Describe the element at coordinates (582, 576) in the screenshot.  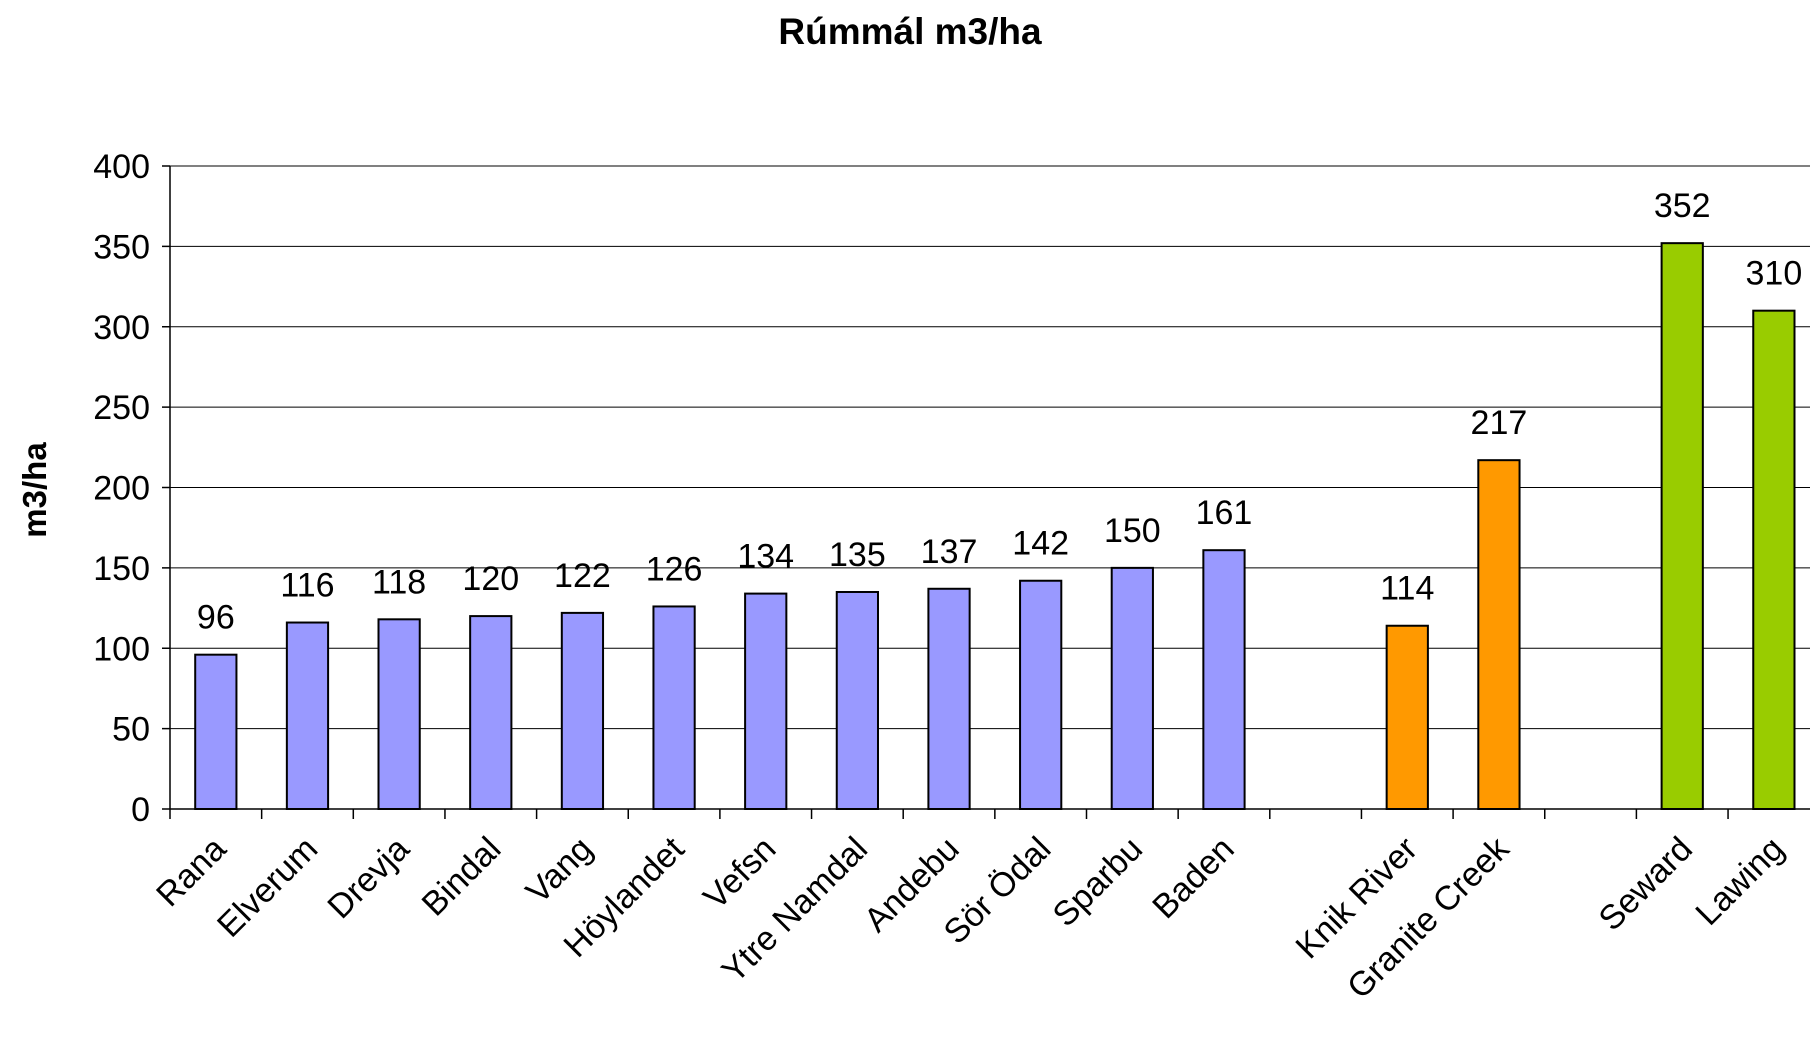
I see `value-label: 122` at that location.